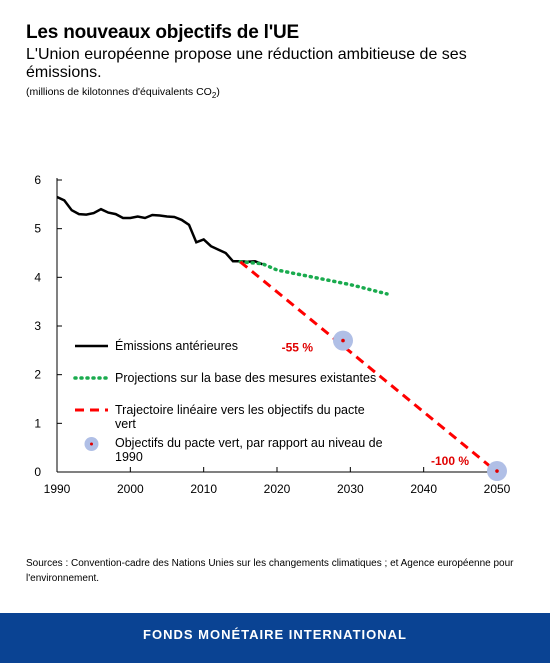  What do you see at coordinates (57, 489) in the screenshot?
I see `x-tick-label: 1990` at bounding box center [57, 489].